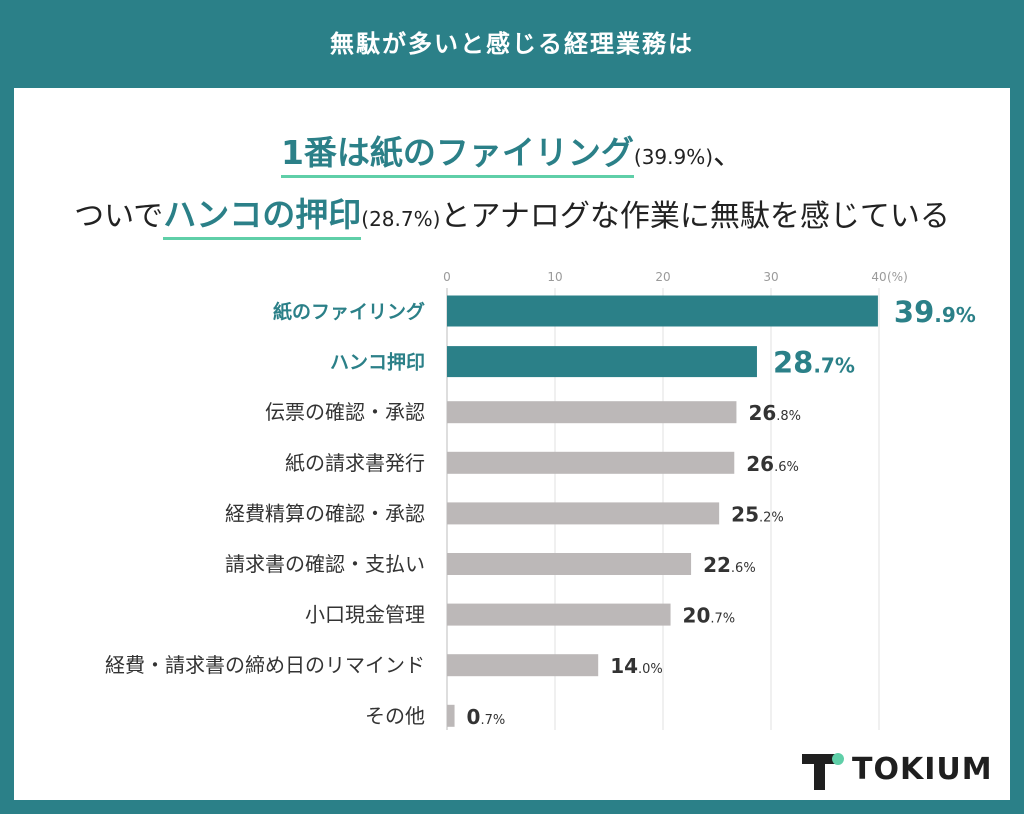 This screenshot has height=814, width=1024. I want to click on category-label: その他, so click(395, 716).